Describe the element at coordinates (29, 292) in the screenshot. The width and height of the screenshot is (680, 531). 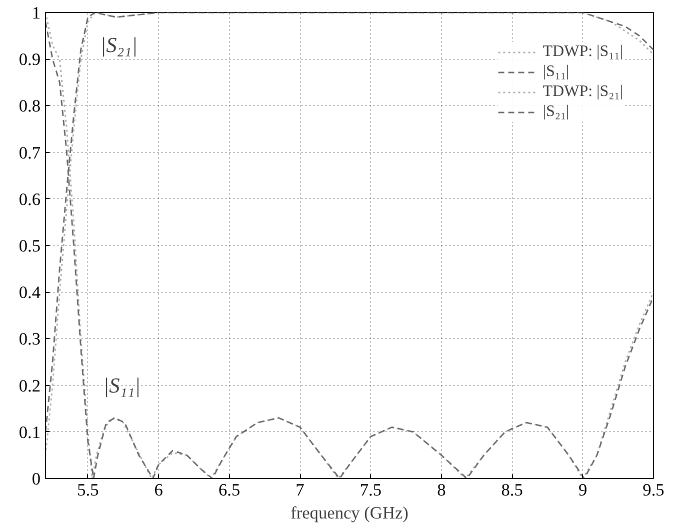
I see `y-tick-label: 0.4` at that location.